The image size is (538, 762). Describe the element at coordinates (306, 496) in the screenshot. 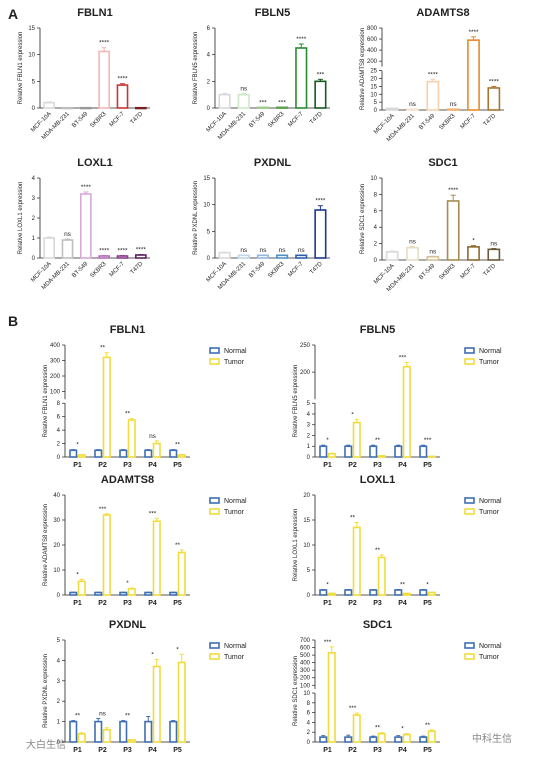

I see `y-tick-label: 20` at that location.